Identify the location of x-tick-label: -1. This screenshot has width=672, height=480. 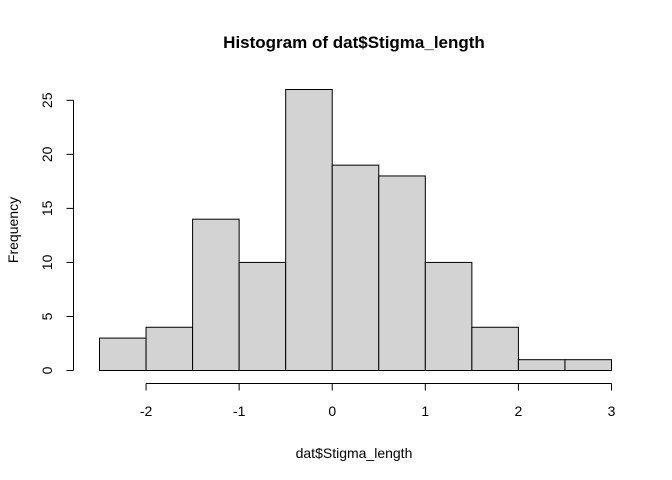
(239, 411).